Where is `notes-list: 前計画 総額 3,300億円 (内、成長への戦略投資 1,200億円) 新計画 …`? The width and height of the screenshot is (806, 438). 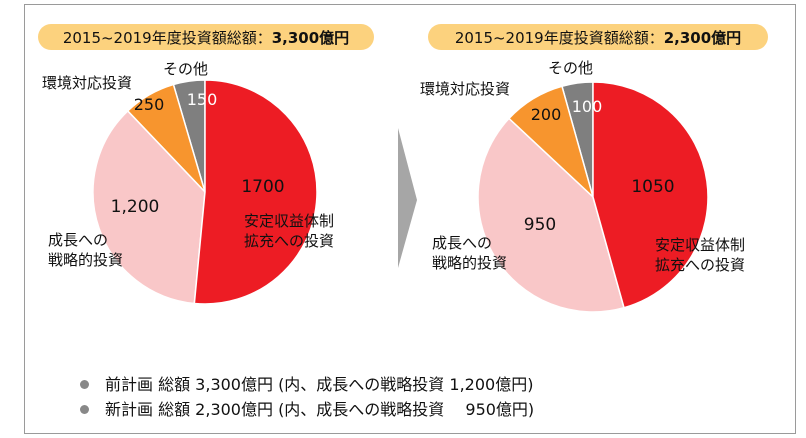 notes-list: 前計画 総額 3,300億円 (内、成長への戦略投資 1,200億円) 新計画 … is located at coordinates (307, 397).